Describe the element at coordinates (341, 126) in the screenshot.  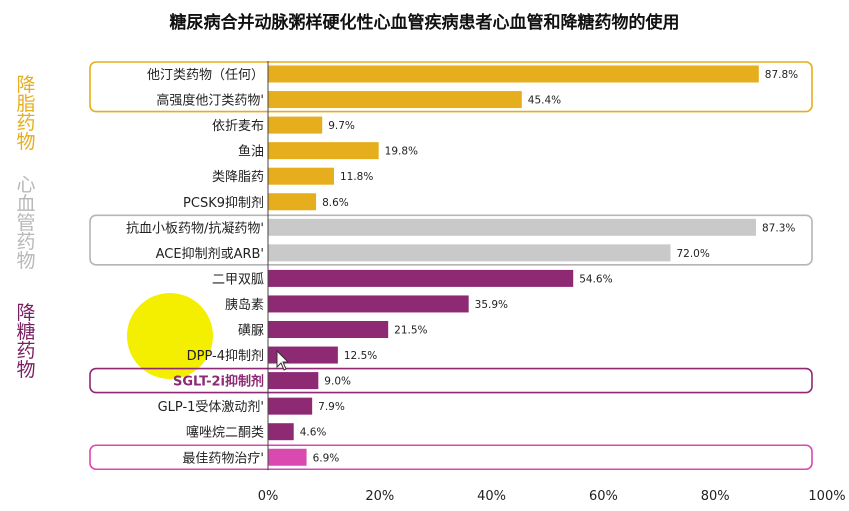
I see `value-label: 9.7%` at that location.